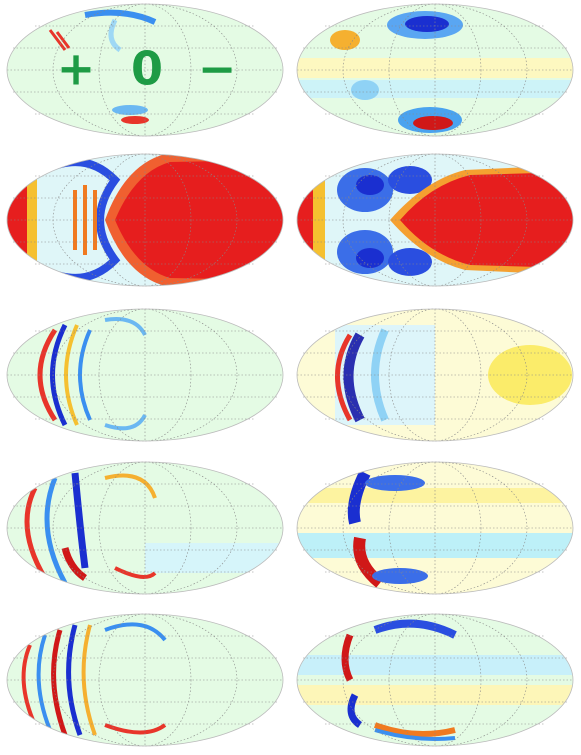  I want to click on sign-label: +, so click(76, 69).